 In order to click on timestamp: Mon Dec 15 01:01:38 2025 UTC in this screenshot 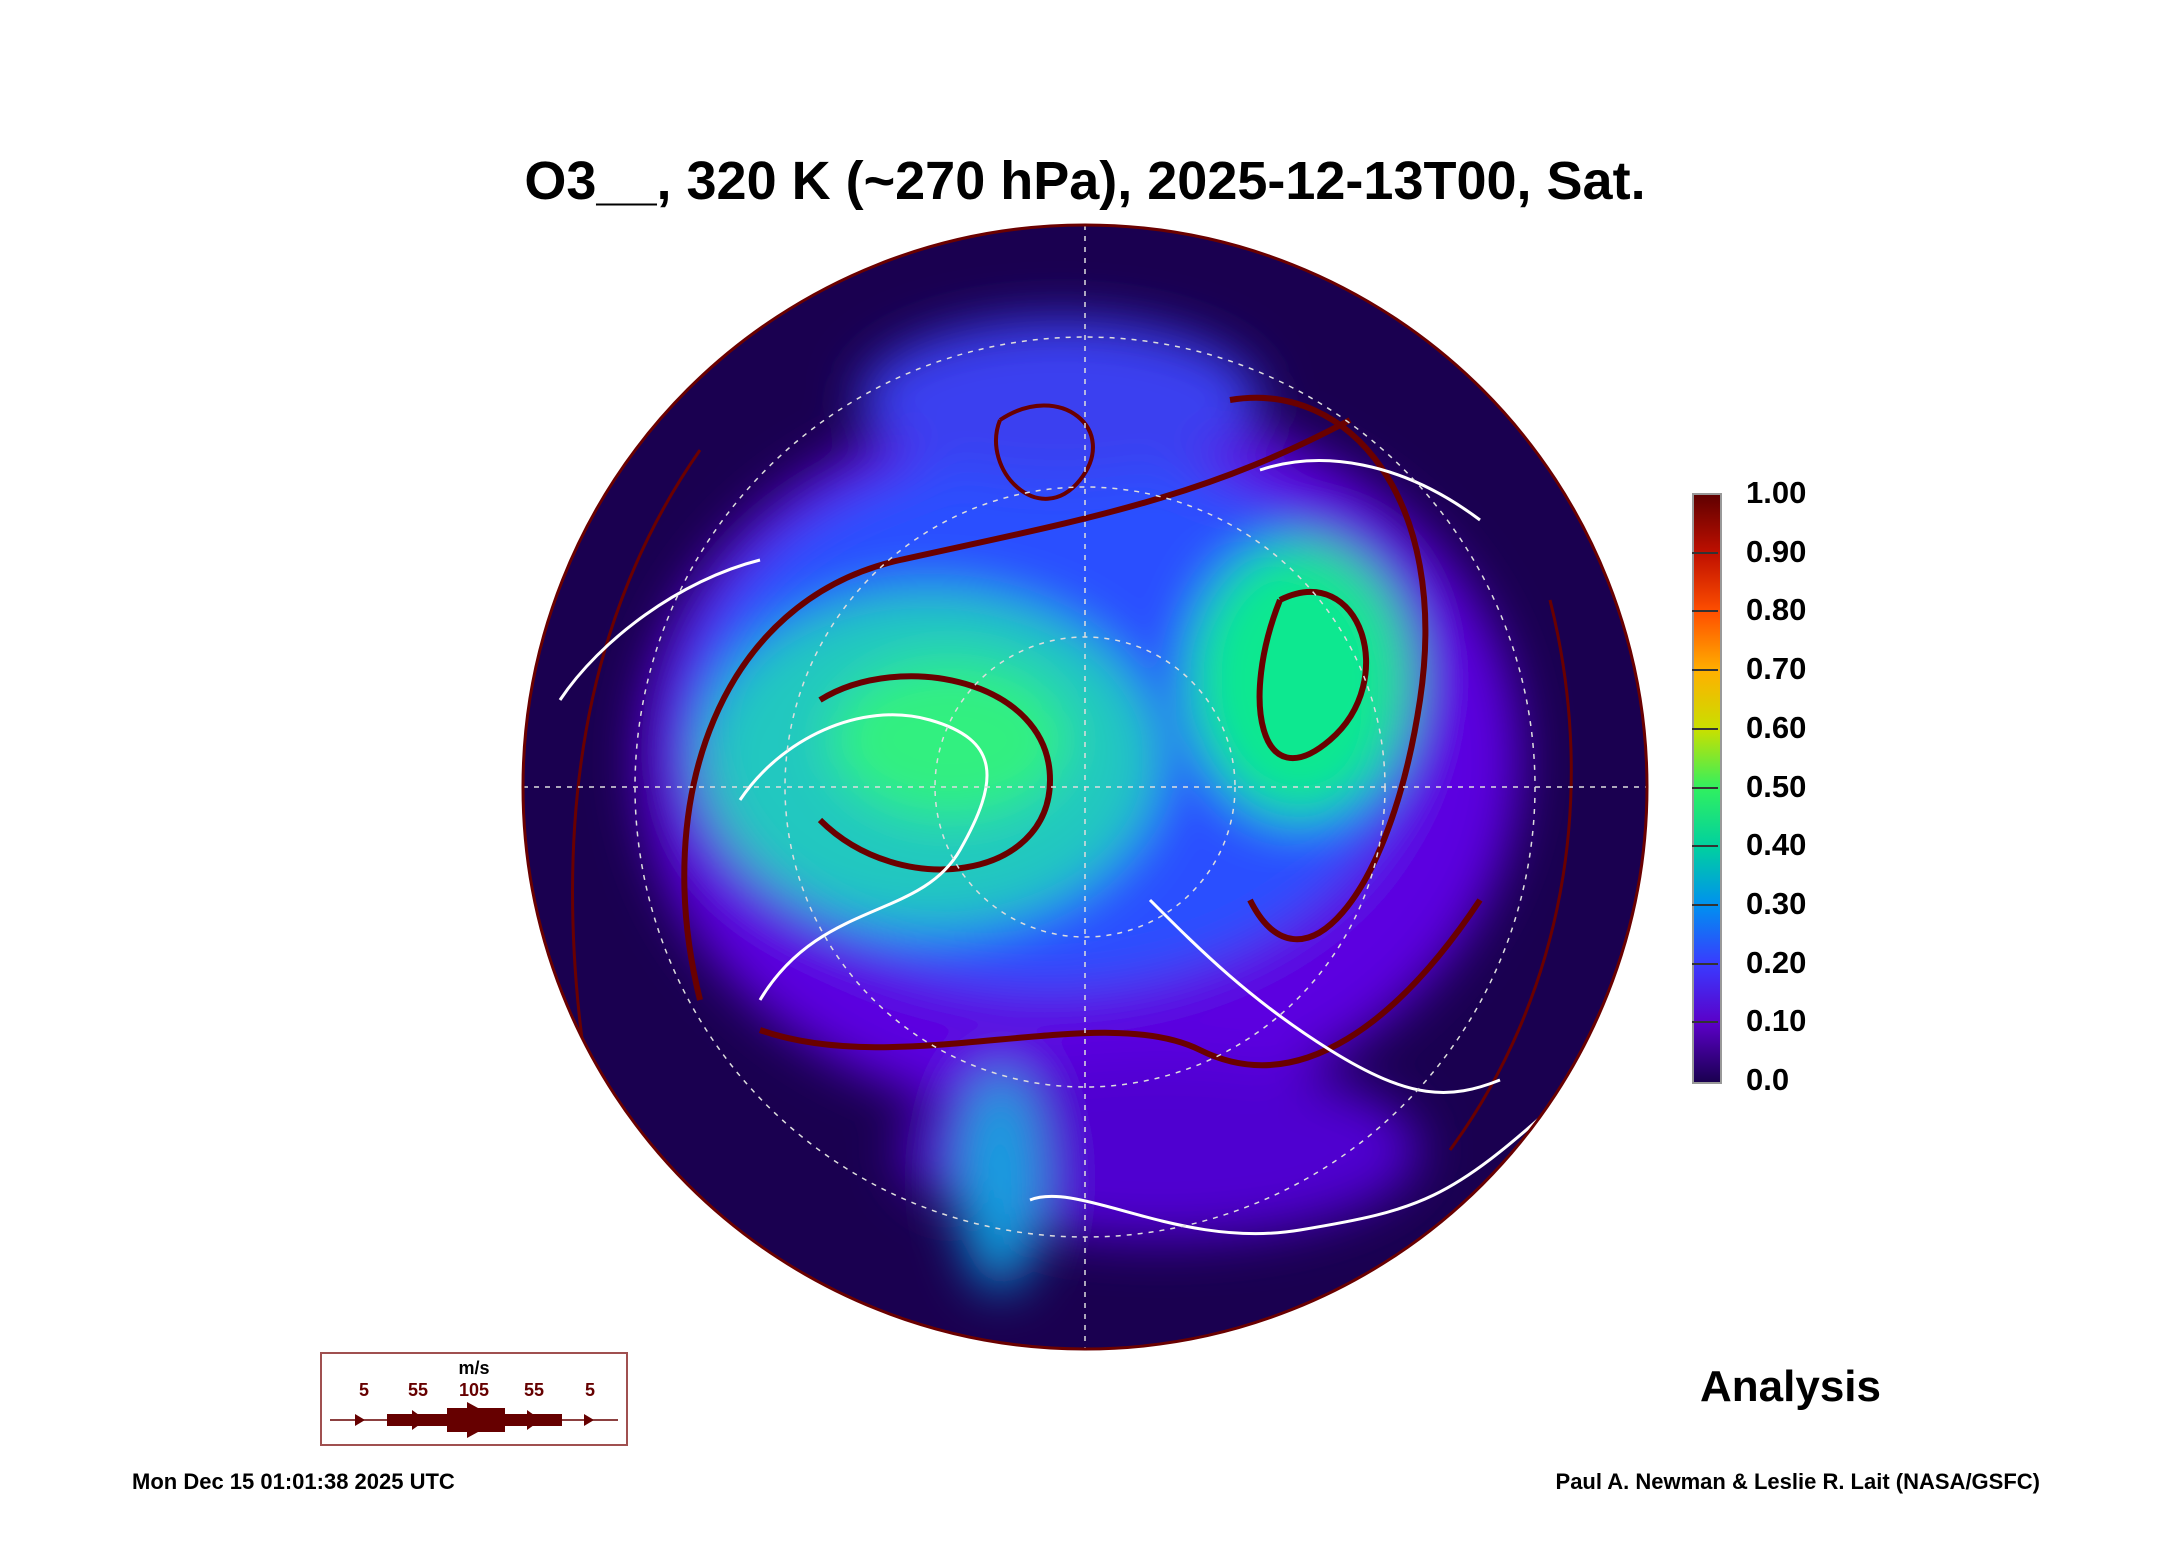, I will do `click(293, 1481)`.